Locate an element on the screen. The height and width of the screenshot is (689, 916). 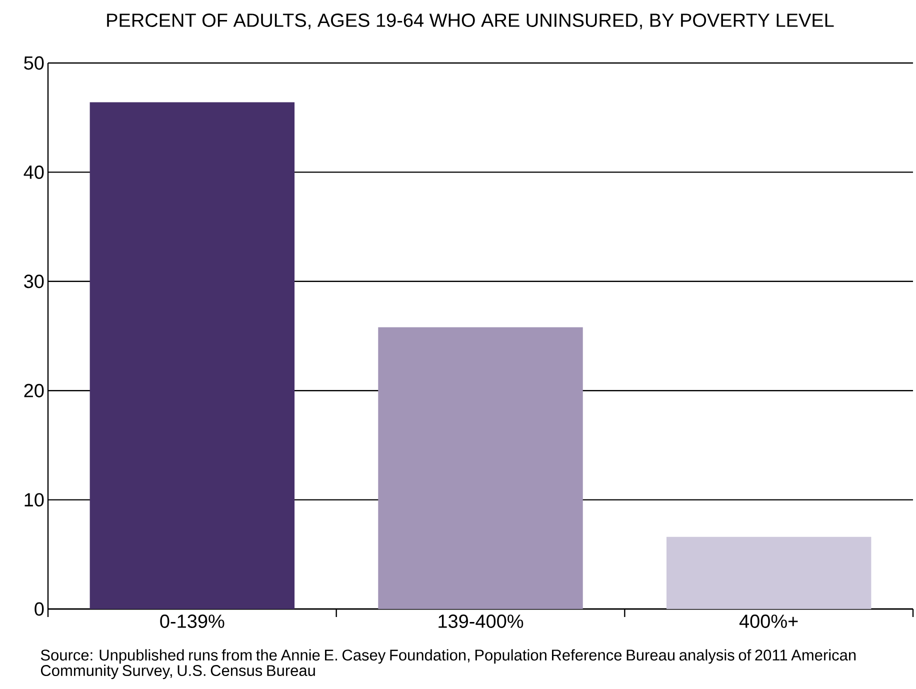
x-tick-label: 139-400% is located at coordinates (481, 621).